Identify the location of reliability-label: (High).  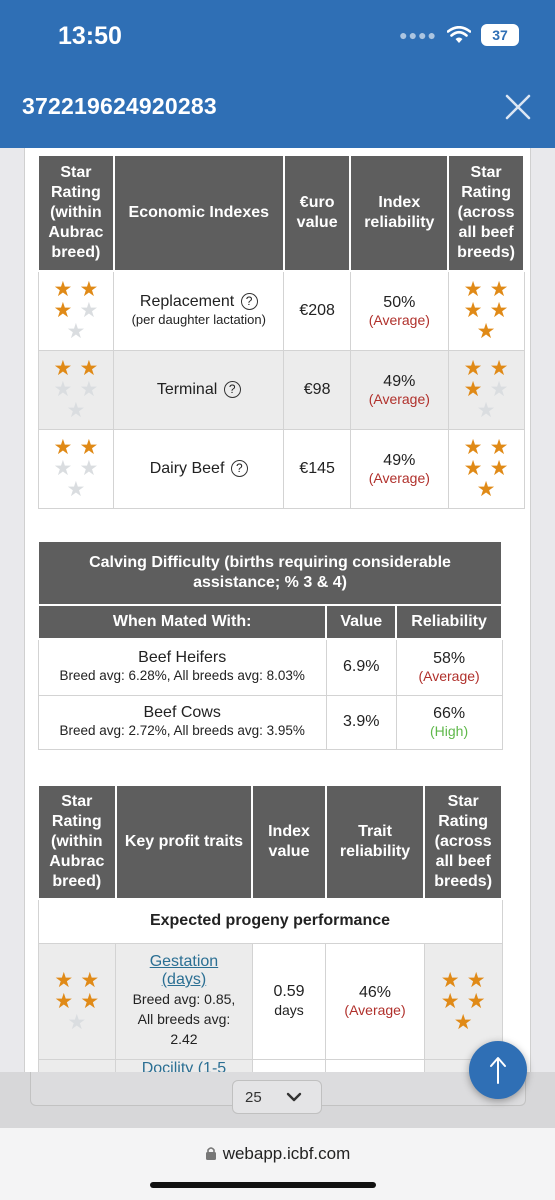
(449, 731).